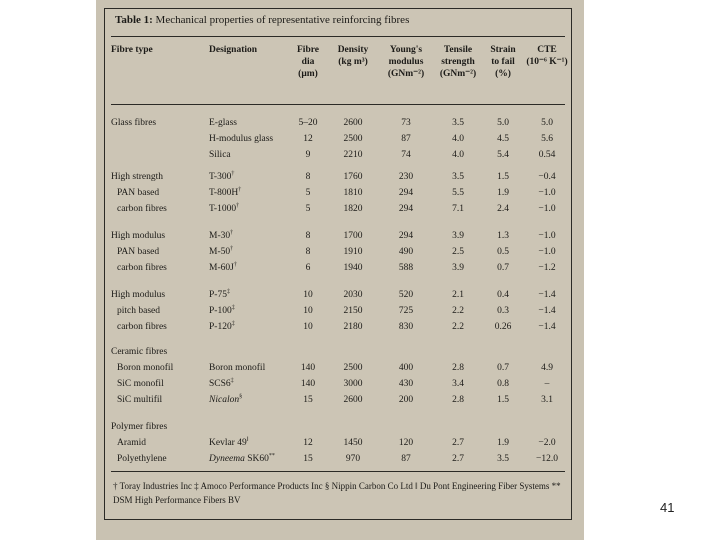 The width and height of the screenshot is (720, 540). I want to click on value-cte: −1.2, so click(547, 268).